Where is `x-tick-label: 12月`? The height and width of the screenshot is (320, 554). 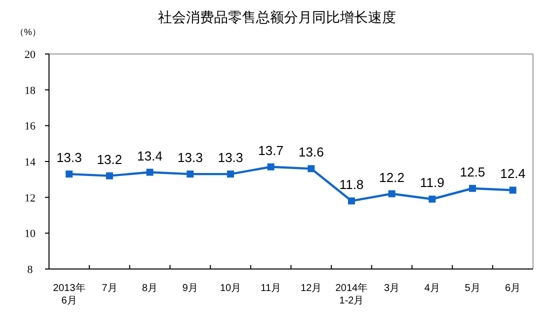 x-tick-label: 12月 is located at coordinates (311, 288).